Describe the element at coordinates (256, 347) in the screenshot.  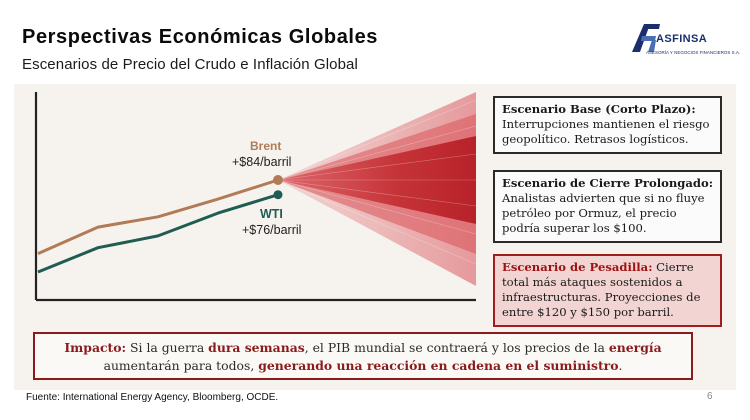
I see `impact-highlight: dura semanas` at that location.